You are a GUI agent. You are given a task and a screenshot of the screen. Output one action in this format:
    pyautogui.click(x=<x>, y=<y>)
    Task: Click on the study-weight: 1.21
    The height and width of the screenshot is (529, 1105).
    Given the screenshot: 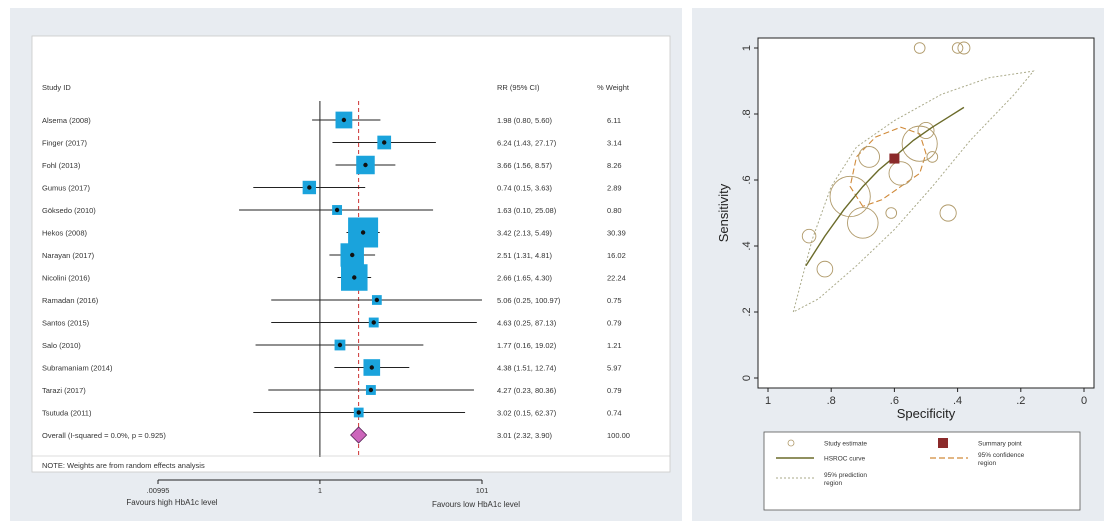 What is the action you would take?
    pyautogui.click(x=614, y=345)
    